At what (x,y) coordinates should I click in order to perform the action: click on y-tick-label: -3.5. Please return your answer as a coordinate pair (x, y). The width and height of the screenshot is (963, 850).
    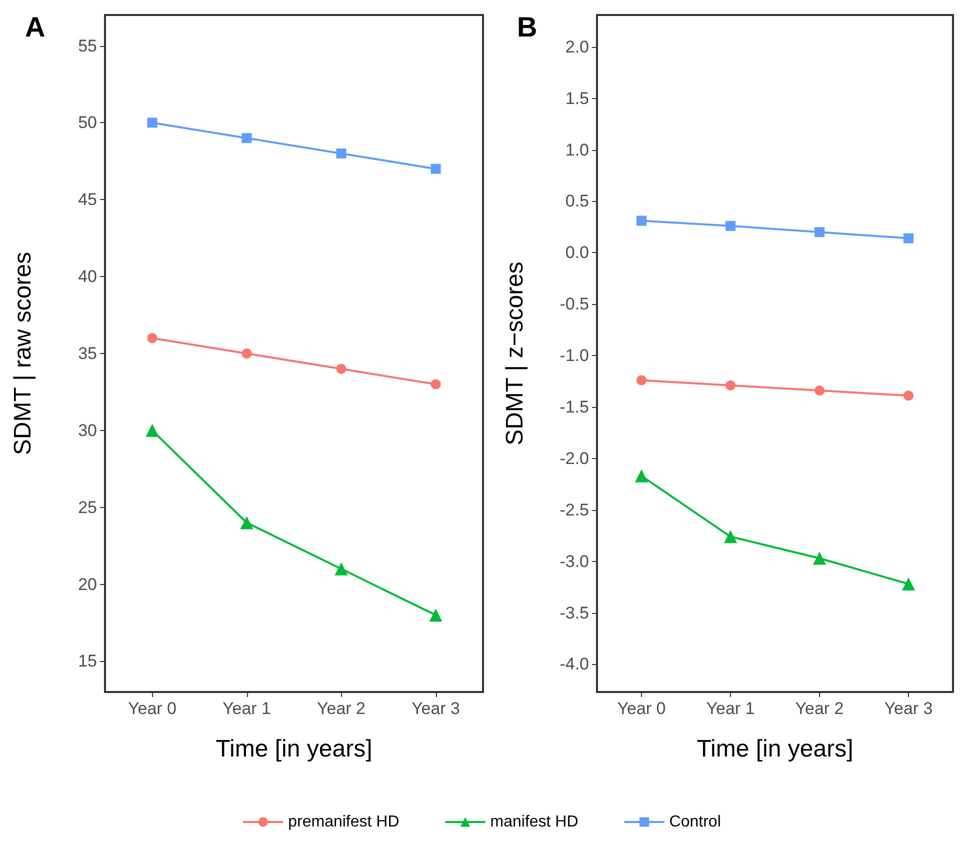
    Looking at the image, I should click on (574, 612).